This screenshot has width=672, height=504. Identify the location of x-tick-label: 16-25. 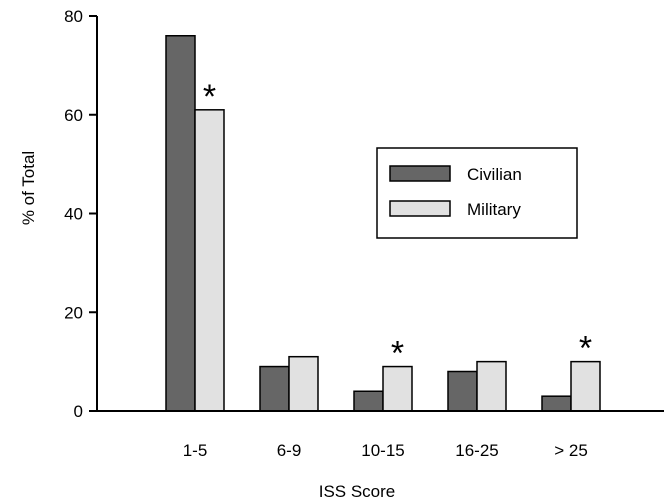
(476, 450).